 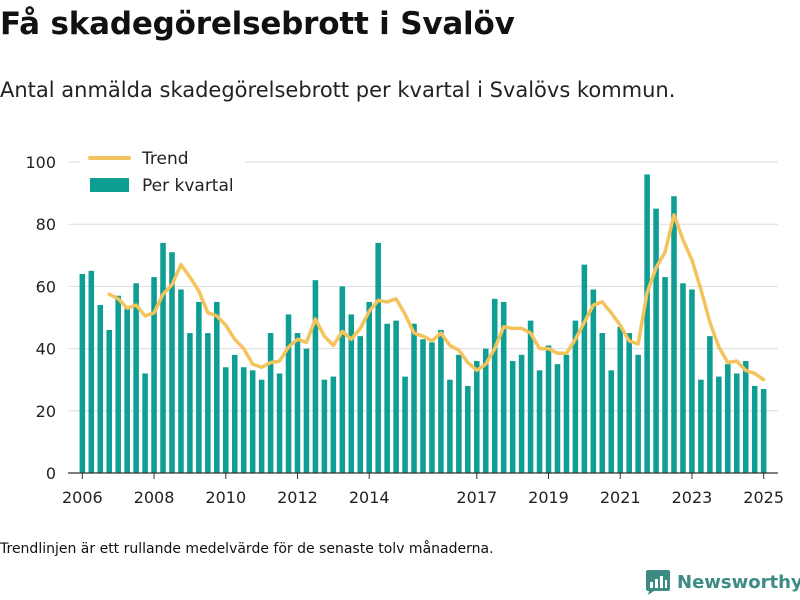 I want to click on x-tick-label: 2019, so click(x=548, y=497).